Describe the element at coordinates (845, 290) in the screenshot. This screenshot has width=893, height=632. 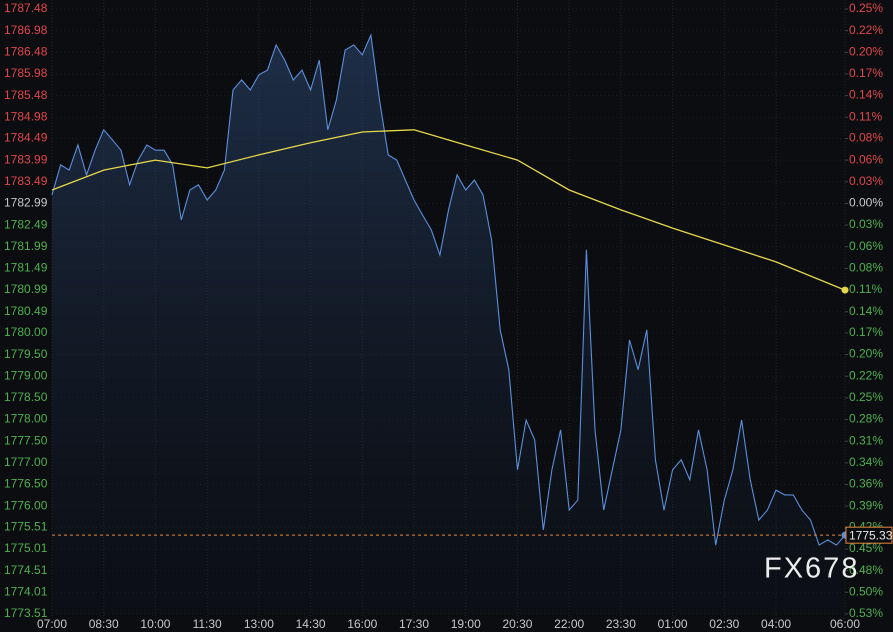
I see `end-dot` at that location.